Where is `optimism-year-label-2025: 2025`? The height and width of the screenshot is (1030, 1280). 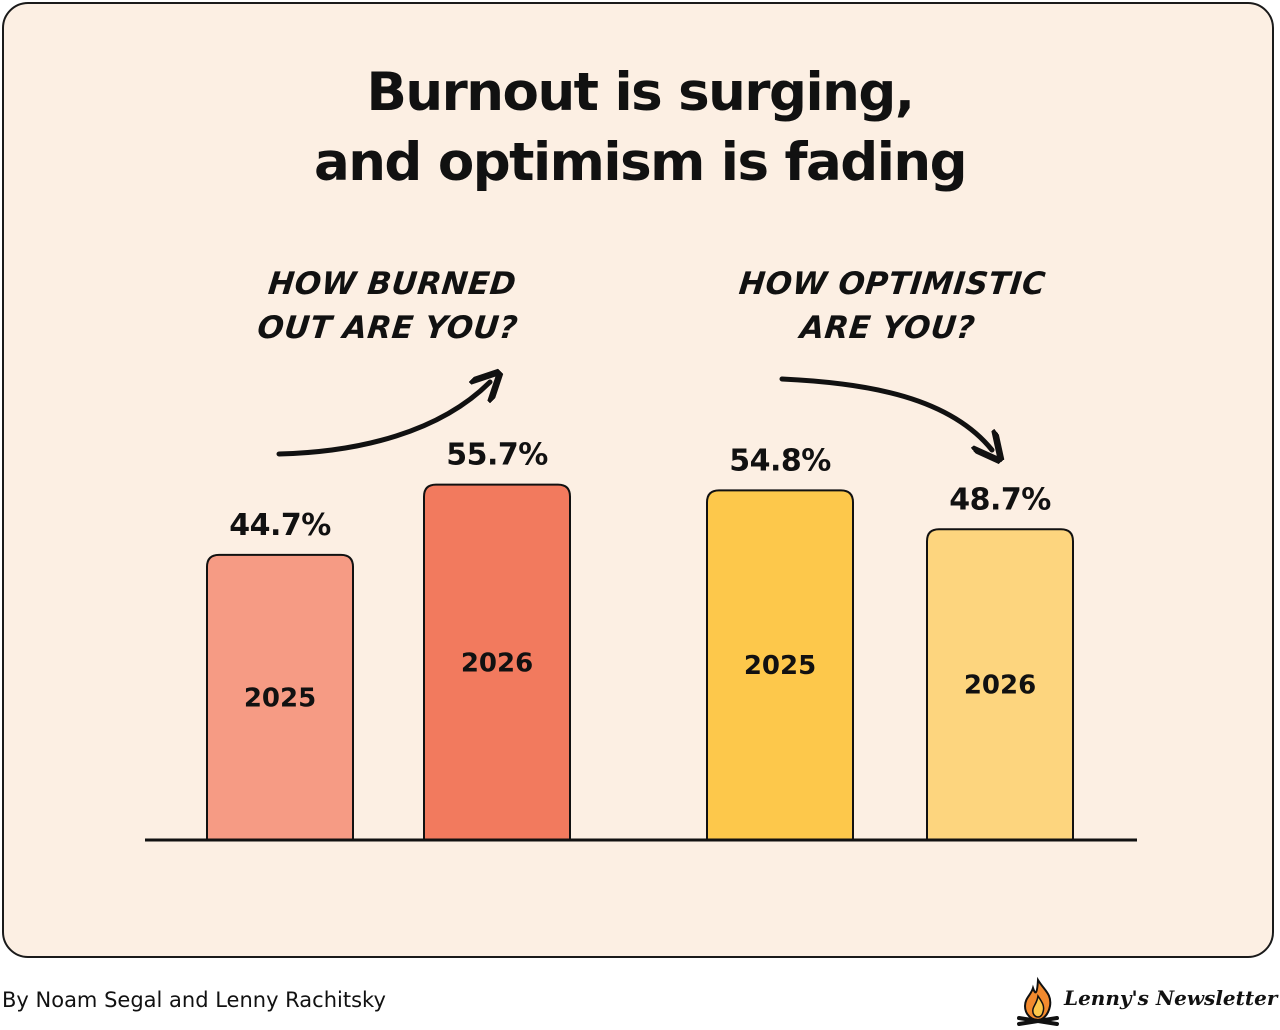 optimism-year-label-2025: 2025 is located at coordinates (780, 666).